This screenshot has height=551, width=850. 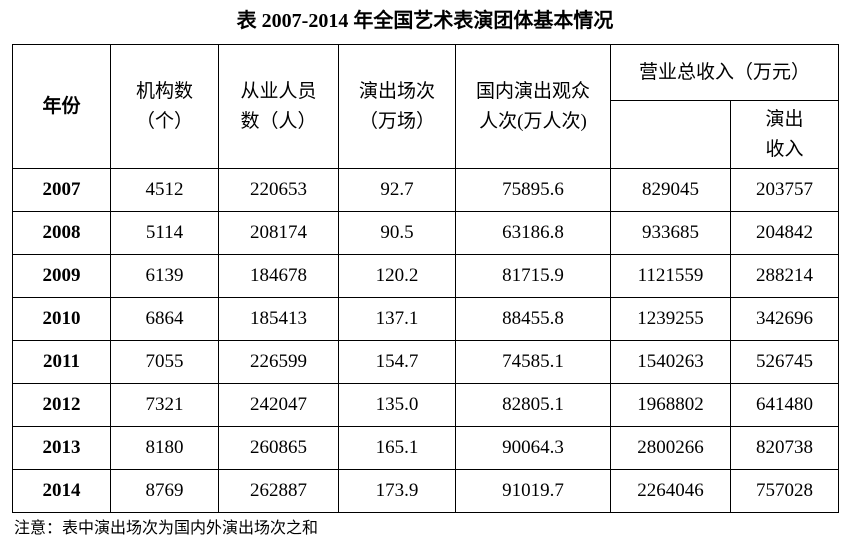 I want to click on table-row: 2011 7055 226599 154.7 74585.1 1540263 526745, so click(x=426, y=362).